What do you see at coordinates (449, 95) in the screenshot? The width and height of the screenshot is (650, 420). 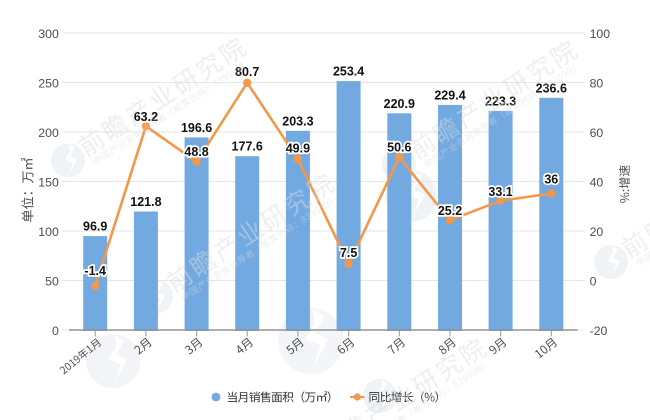 I see `svg-text: 229.4` at bounding box center [449, 95].